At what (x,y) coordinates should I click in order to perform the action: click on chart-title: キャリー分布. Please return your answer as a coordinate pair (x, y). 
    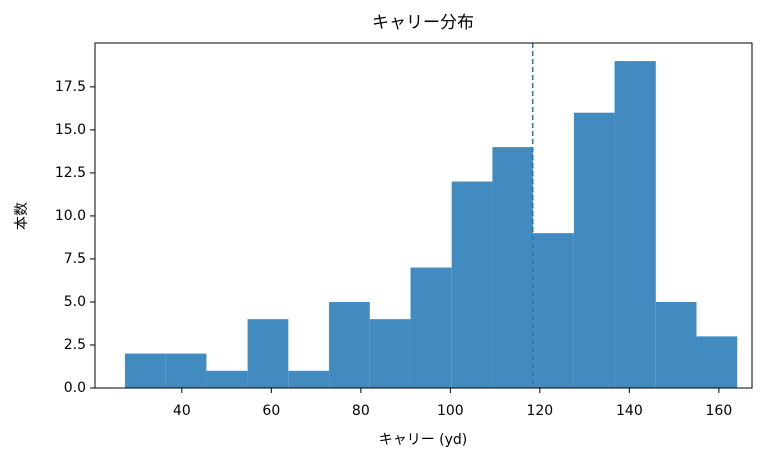
    Looking at the image, I should click on (423, 23).